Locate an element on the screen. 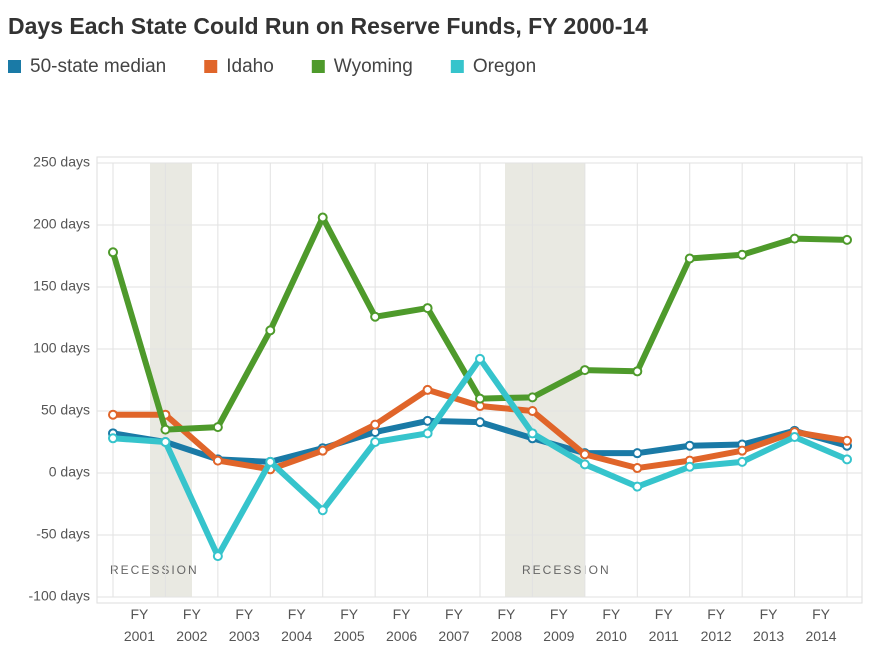  y-tick-label: 250 days is located at coordinates (61, 162).